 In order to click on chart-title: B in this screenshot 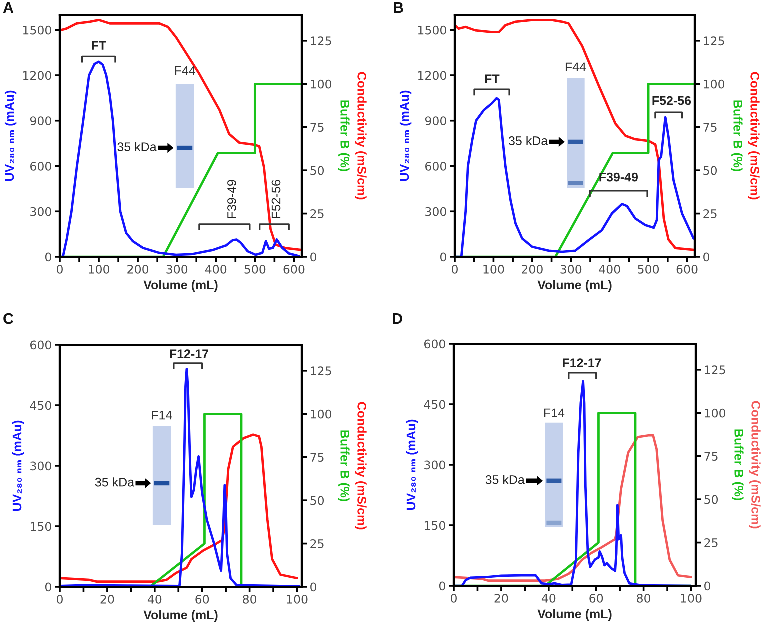, I will do `click(399, 8)`.